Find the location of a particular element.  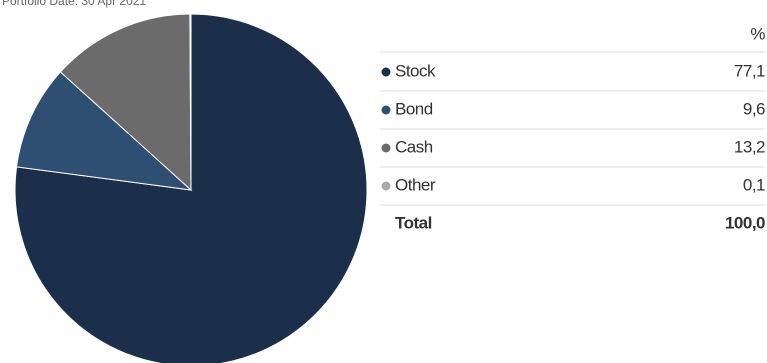

total-value: 100,0 is located at coordinates (745, 222).